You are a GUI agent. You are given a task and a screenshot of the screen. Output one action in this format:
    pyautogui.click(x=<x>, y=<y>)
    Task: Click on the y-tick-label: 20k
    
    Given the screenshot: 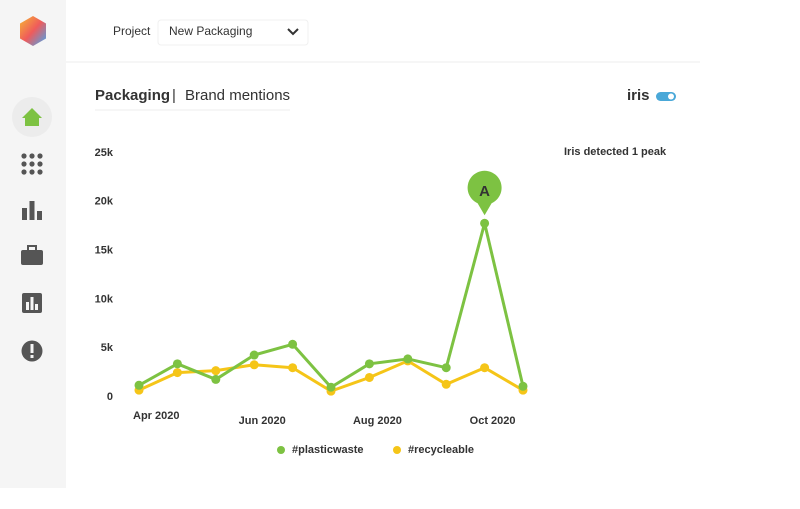 What is the action you would take?
    pyautogui.click(x=104, y=202)
    